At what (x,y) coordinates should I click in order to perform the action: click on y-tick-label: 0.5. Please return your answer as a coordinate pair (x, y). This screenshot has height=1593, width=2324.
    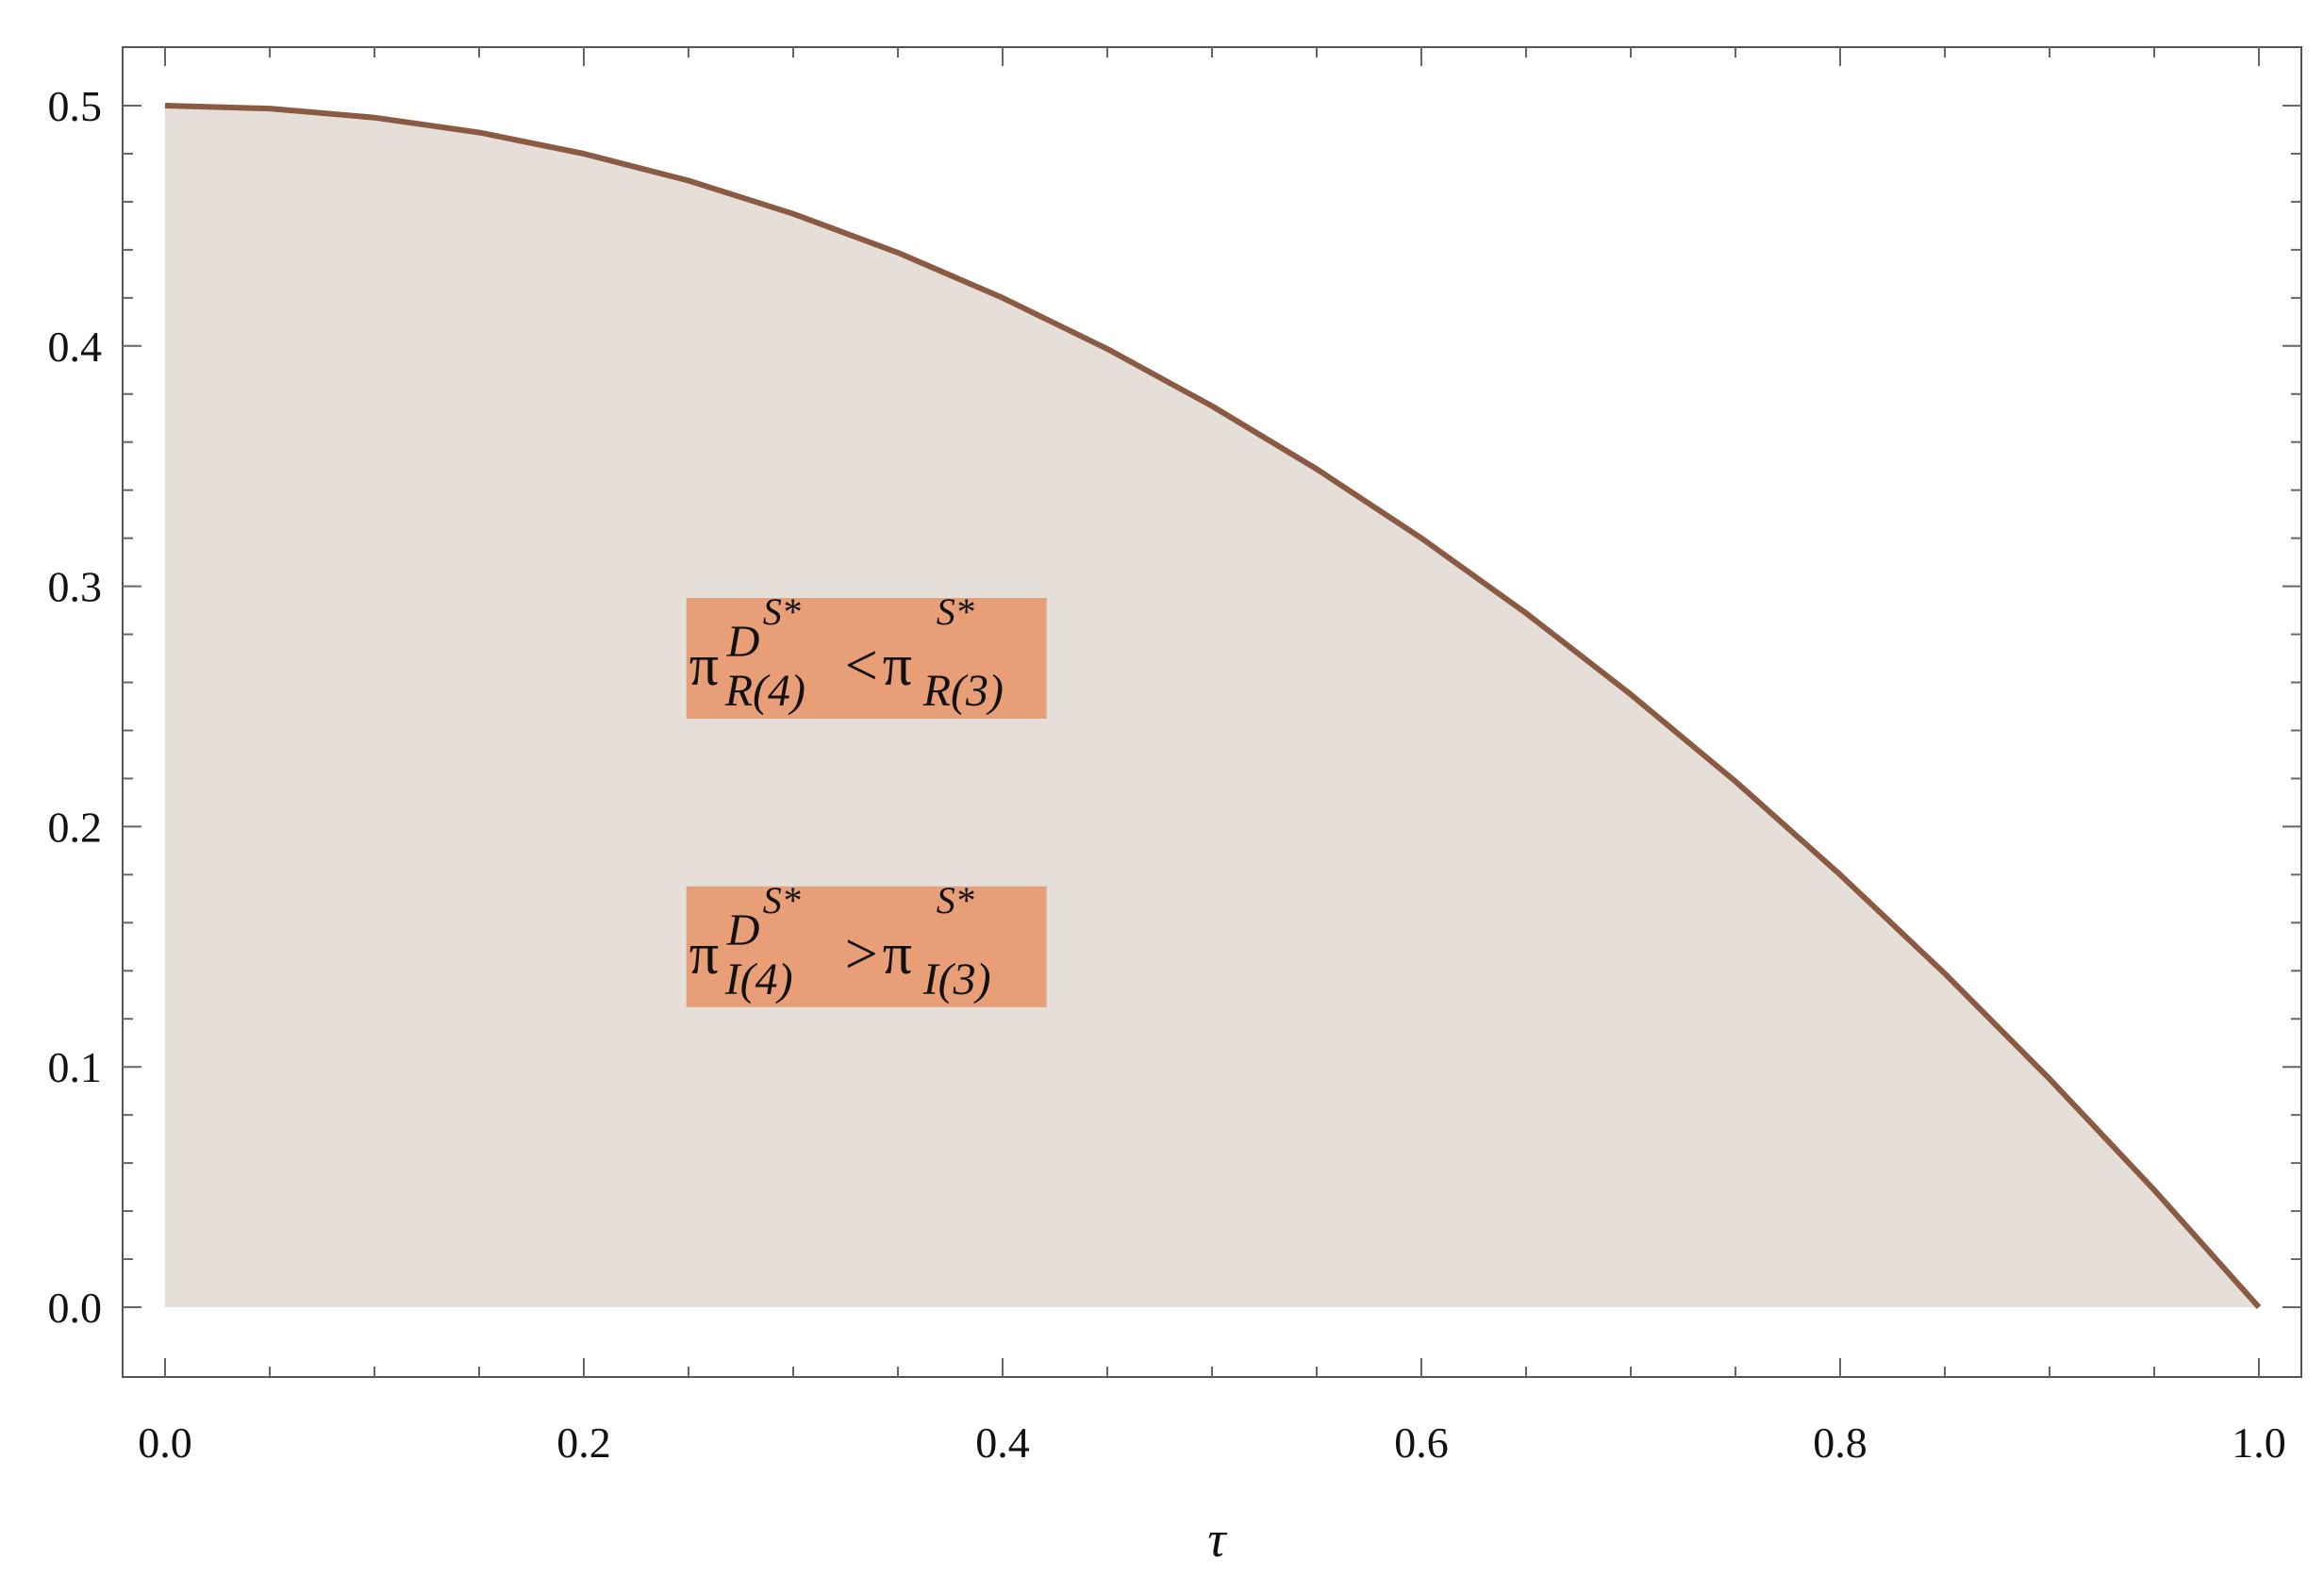
    Looking at the image, I should click on (76, 106).